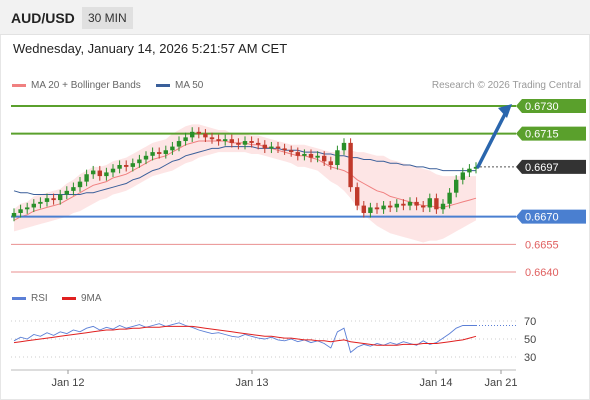 This screenshot has width=590, height=400. What do you see at coordinates (542, 245) in the screenshot?
I see `level-label-4: 0.6655` at bounding box center [542, 245].